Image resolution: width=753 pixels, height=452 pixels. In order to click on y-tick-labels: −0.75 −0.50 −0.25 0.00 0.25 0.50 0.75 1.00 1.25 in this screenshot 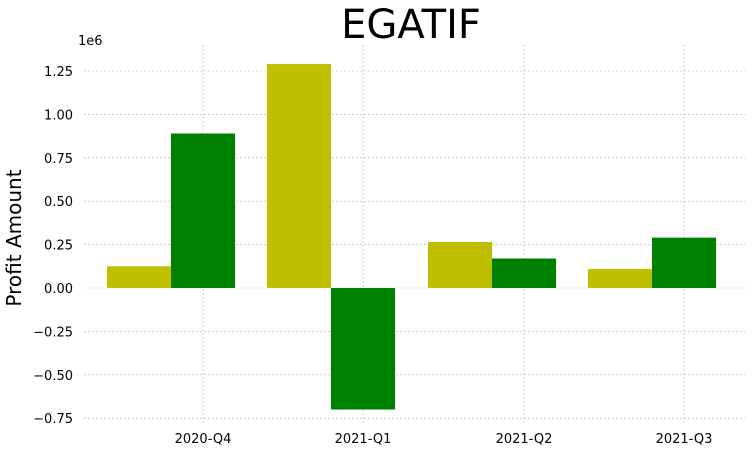, I will do `click(53, 246)`.